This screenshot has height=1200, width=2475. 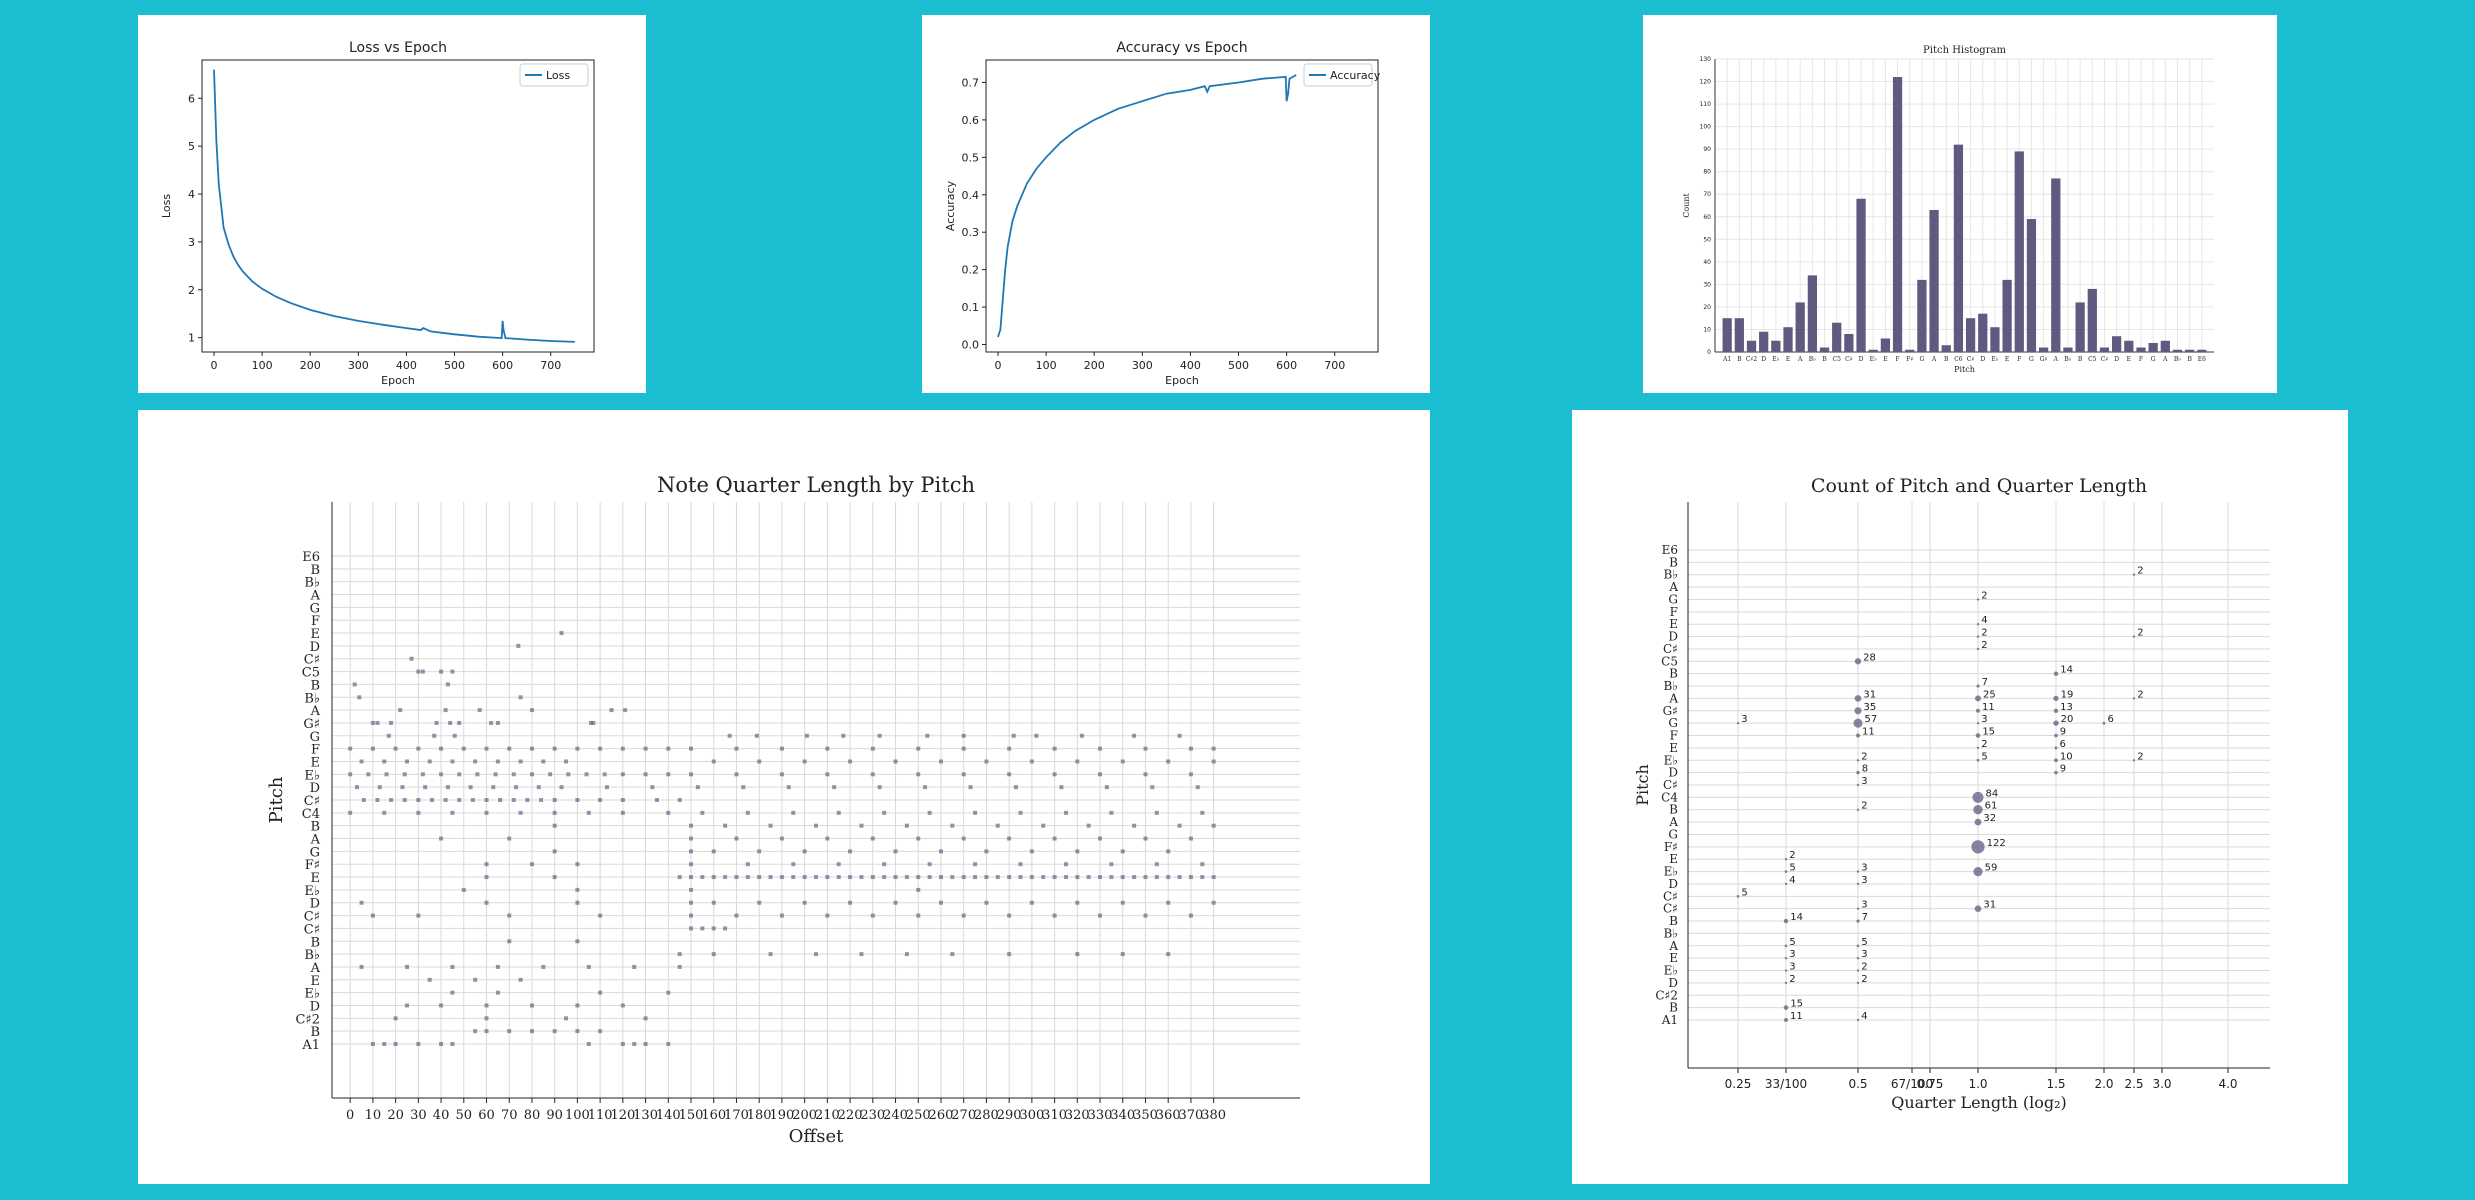 I want to click on x-tick-label: 110, so click(x=600, y=1115).